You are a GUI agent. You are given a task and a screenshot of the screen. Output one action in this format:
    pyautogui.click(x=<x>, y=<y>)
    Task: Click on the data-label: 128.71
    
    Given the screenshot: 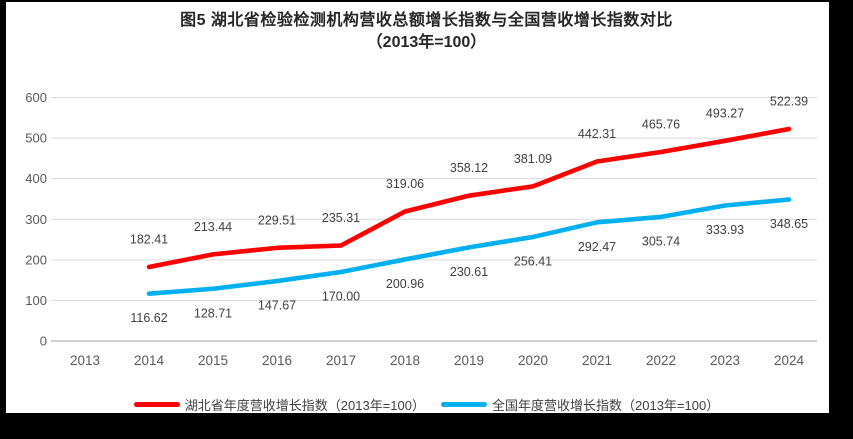 What is the action you would take?
    pyautogui.click(x=213, y=313)
    